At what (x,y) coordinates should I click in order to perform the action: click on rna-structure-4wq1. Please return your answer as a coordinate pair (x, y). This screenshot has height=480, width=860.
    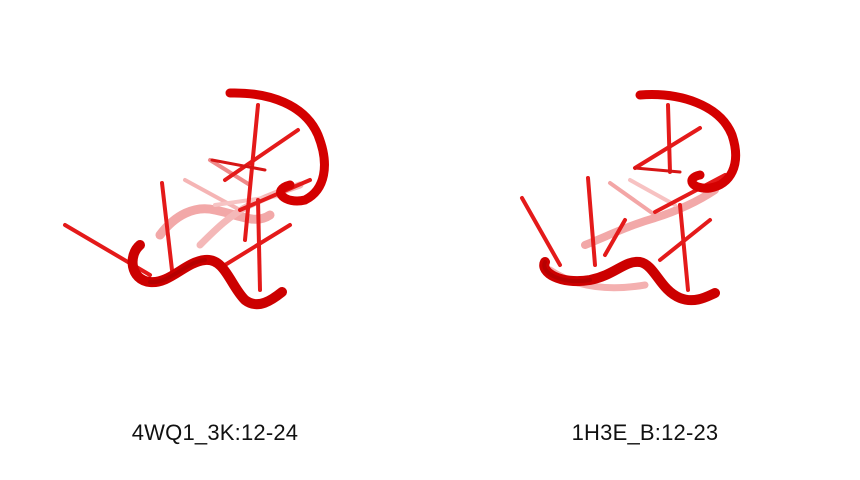
    Looking at the image, I should click on (196, 199).